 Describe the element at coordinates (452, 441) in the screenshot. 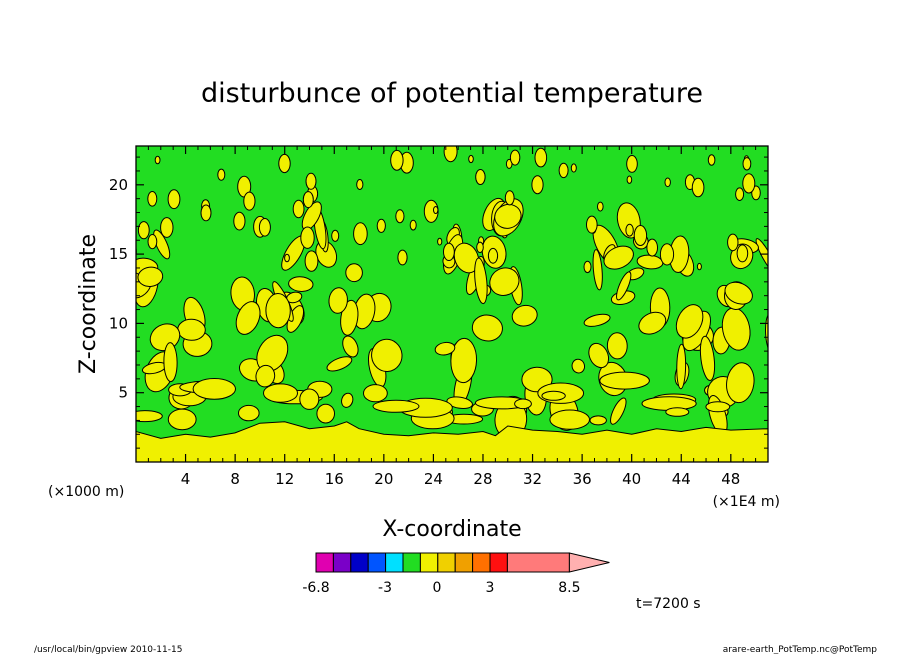

I see `surface-warm-layer` at that location.